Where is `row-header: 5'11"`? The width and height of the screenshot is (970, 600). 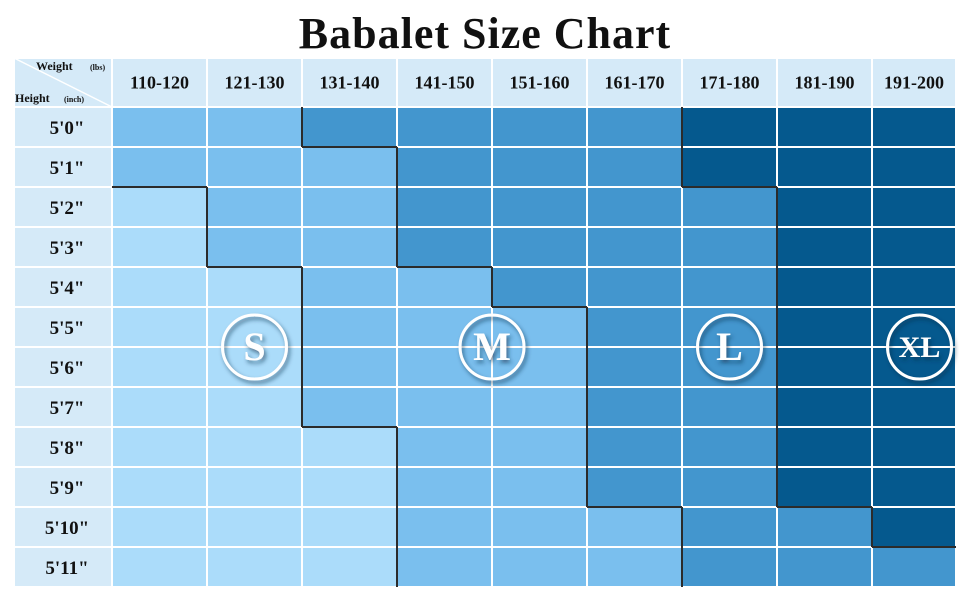 row-header: 5'11" is located at coordinates (66, 568).